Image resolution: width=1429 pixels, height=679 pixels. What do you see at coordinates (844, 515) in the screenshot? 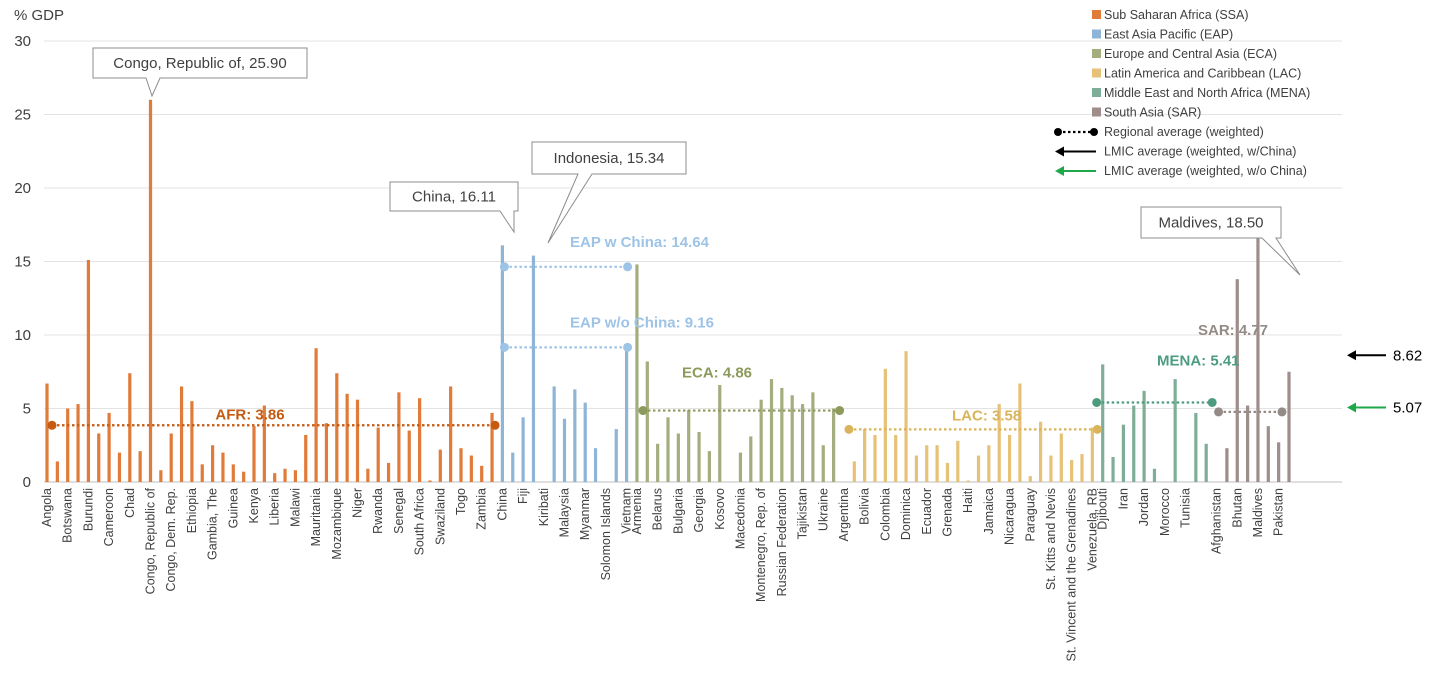
I see `category-label: Argentina` at bounding box center [844, 515].